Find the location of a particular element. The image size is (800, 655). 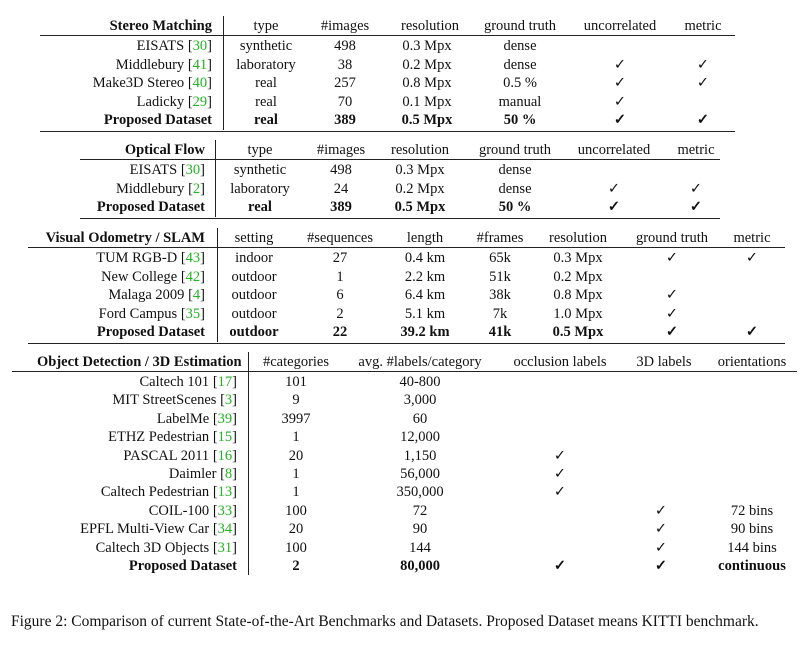

stereo-gt: 0.5 % is located at coordinates (520, 83).